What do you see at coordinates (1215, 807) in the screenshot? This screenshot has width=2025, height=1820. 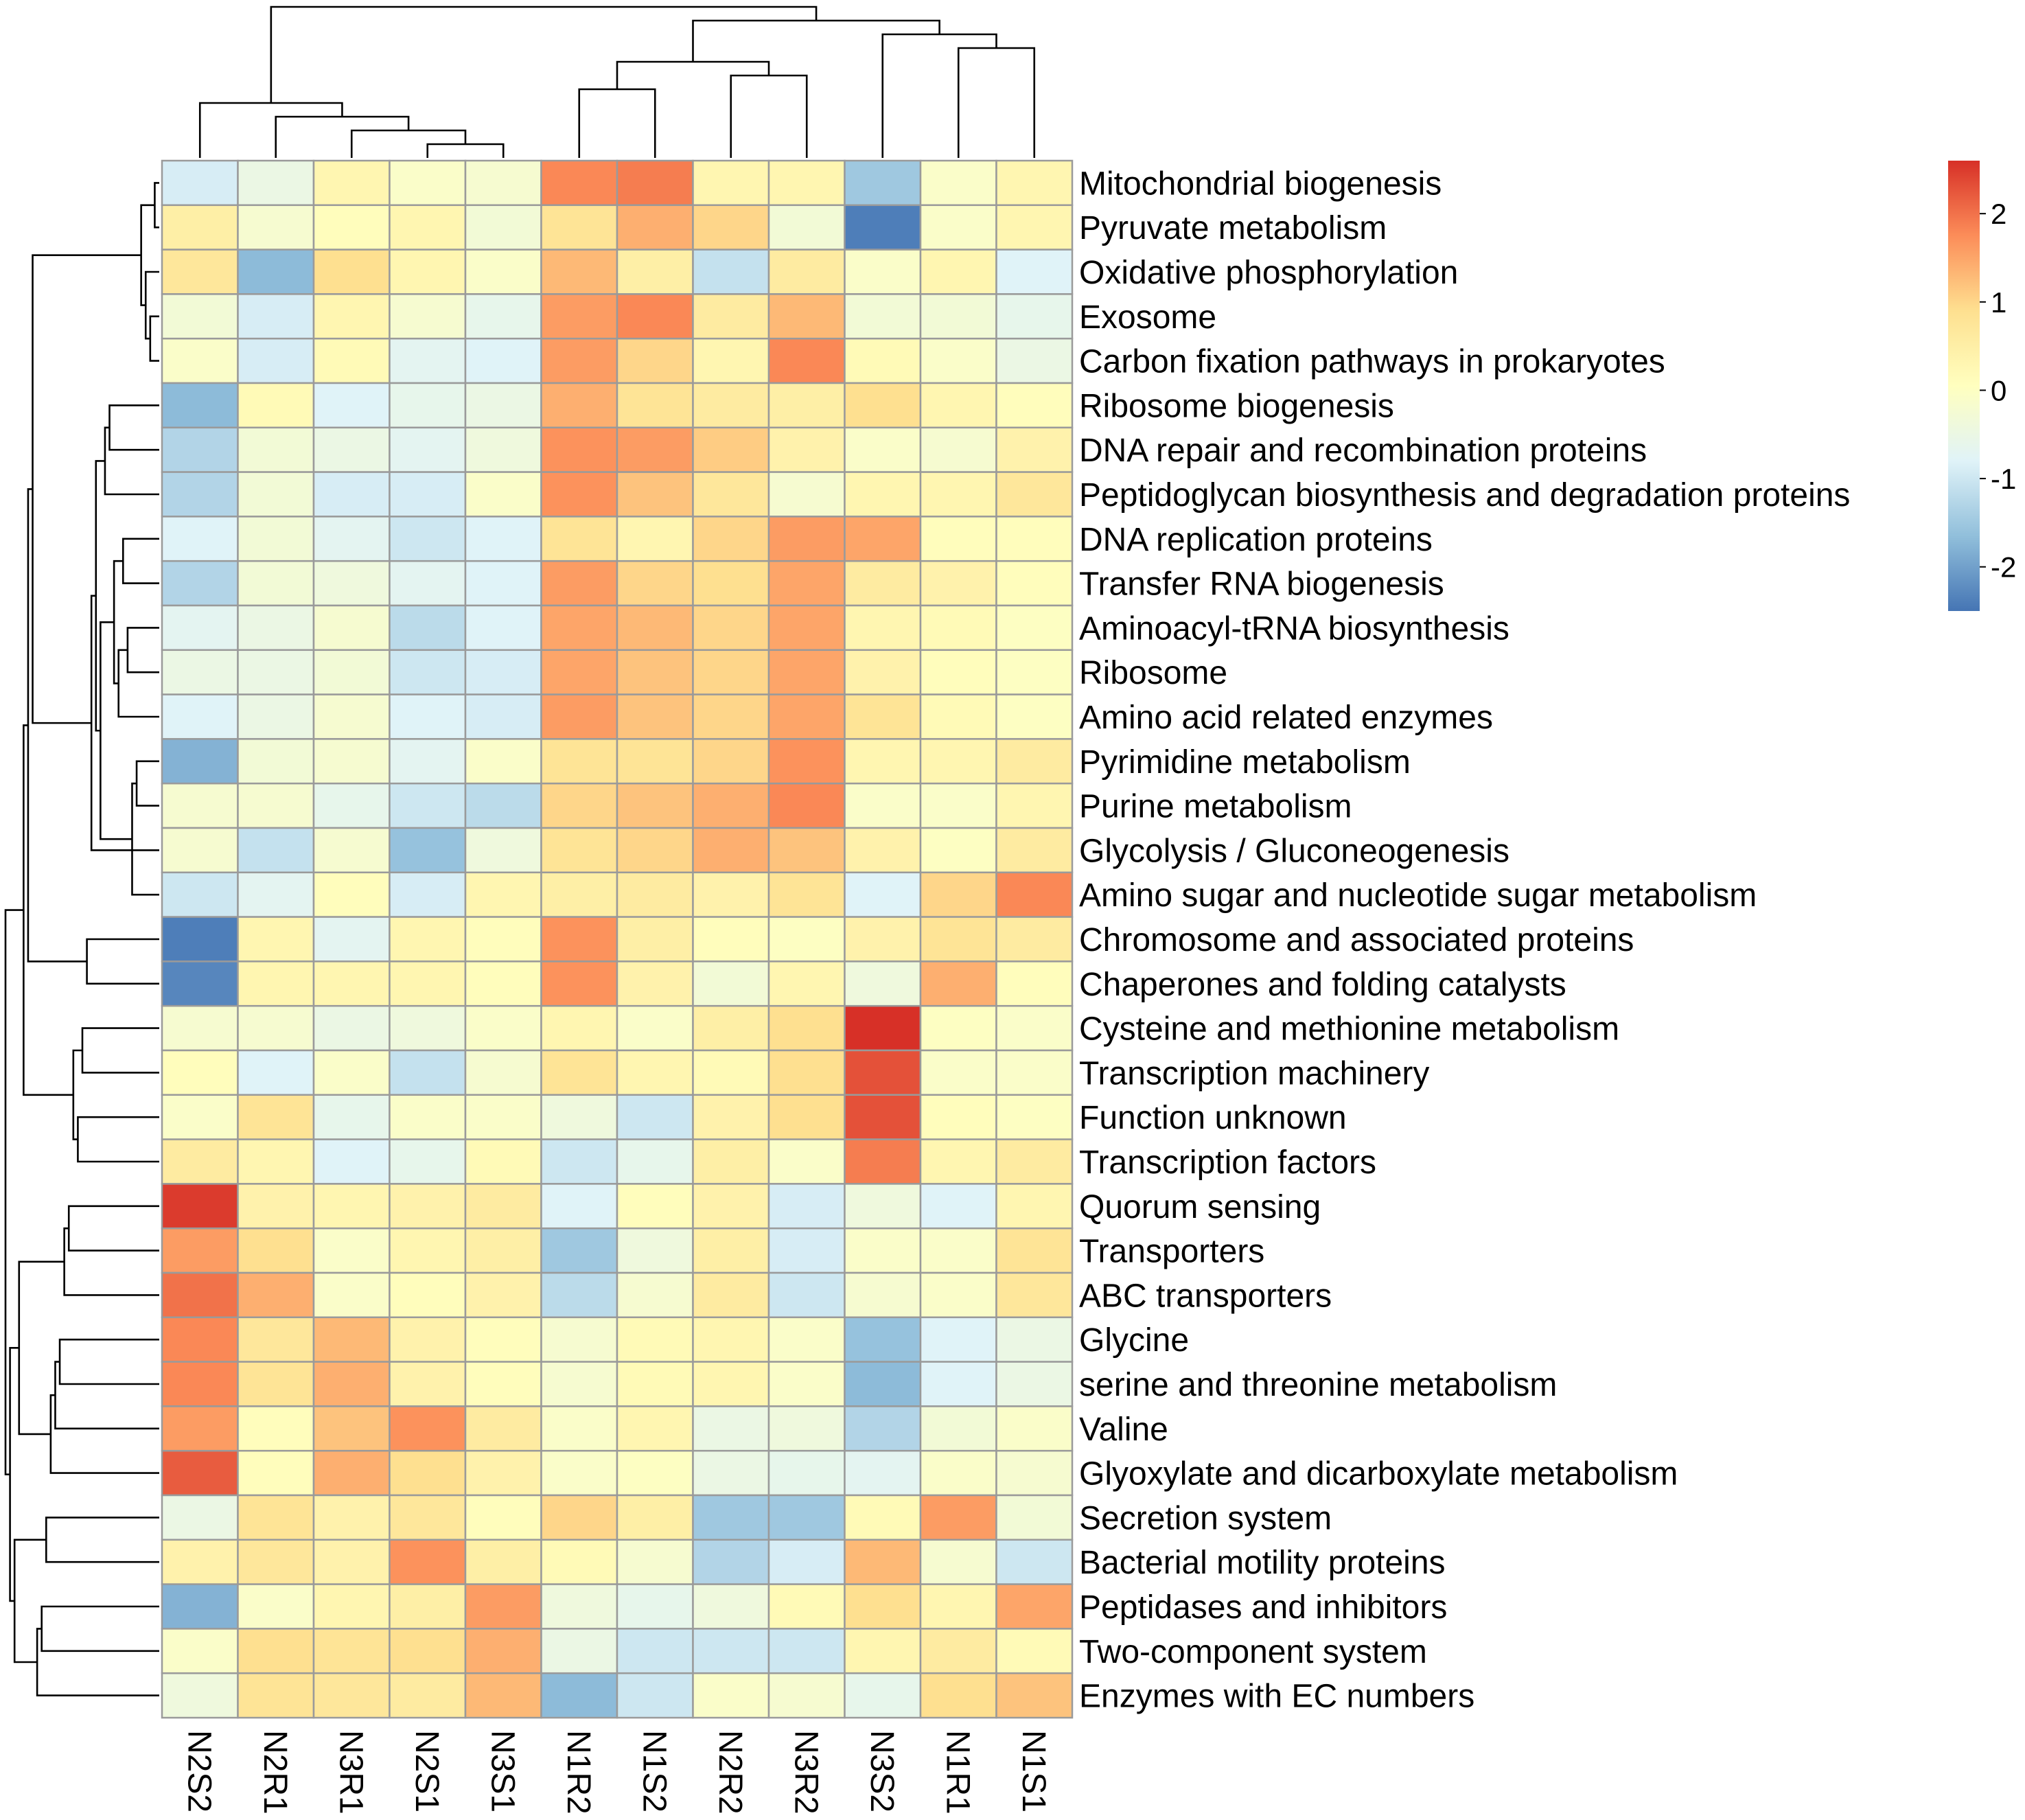 I see `row-label: Purine metabolism` at bounding box center [1215, 807].